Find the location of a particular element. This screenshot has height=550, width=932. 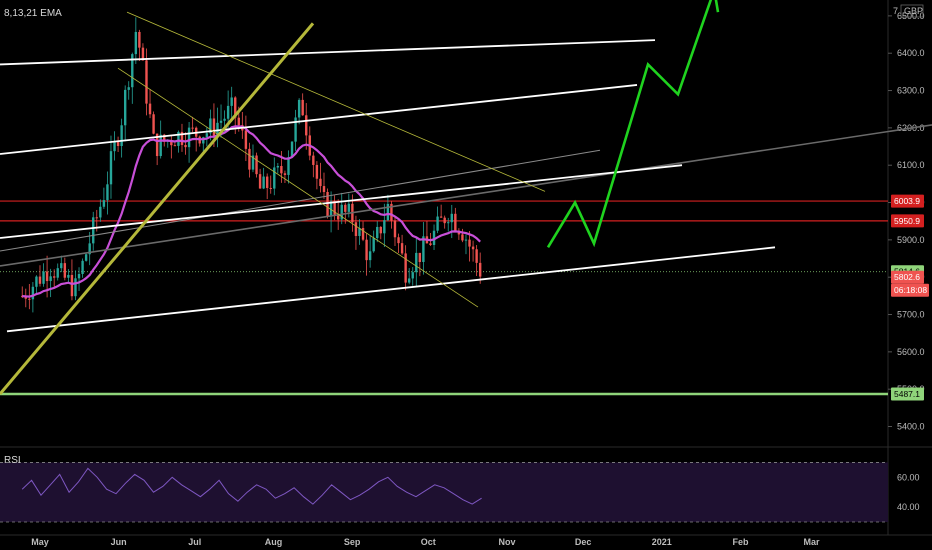

projection-arrow-path is located at coordinates (629, 124).